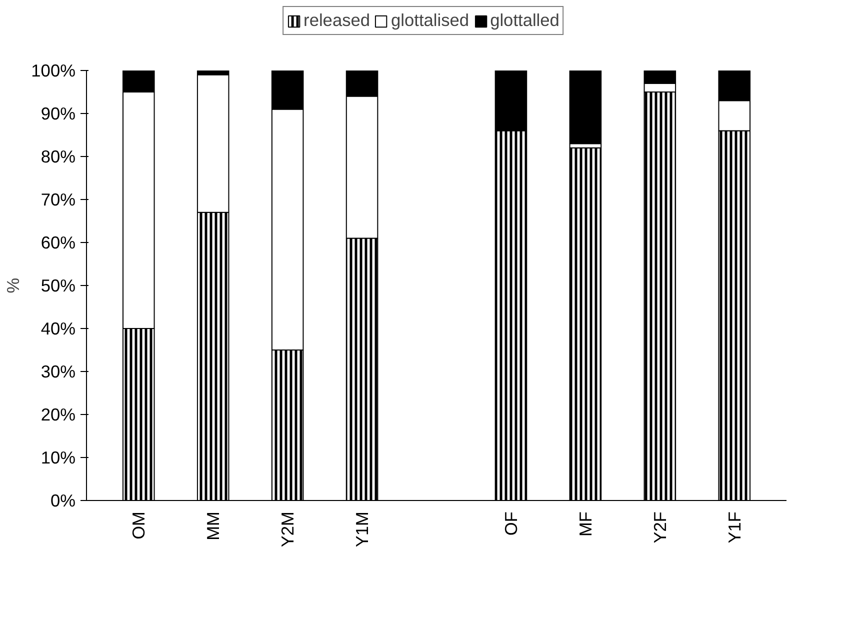 This screenshot has width=857, height=623. What do you see at coordinates (660, 528) in the screenshot?
I see `x-tick-label: Y2F` at bounding box center [660, 528].